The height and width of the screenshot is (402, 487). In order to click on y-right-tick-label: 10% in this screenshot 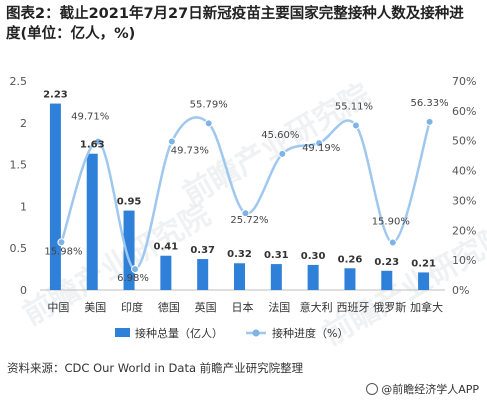, I will do `click(464, 260)`.